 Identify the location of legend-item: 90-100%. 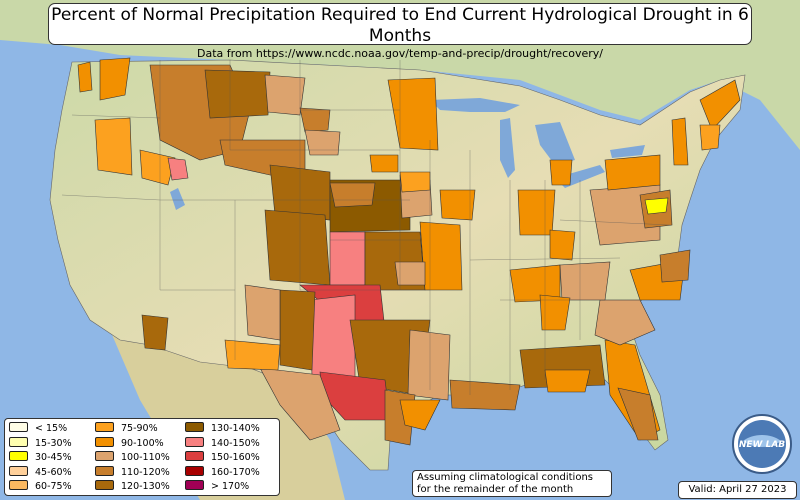
(129, 442).